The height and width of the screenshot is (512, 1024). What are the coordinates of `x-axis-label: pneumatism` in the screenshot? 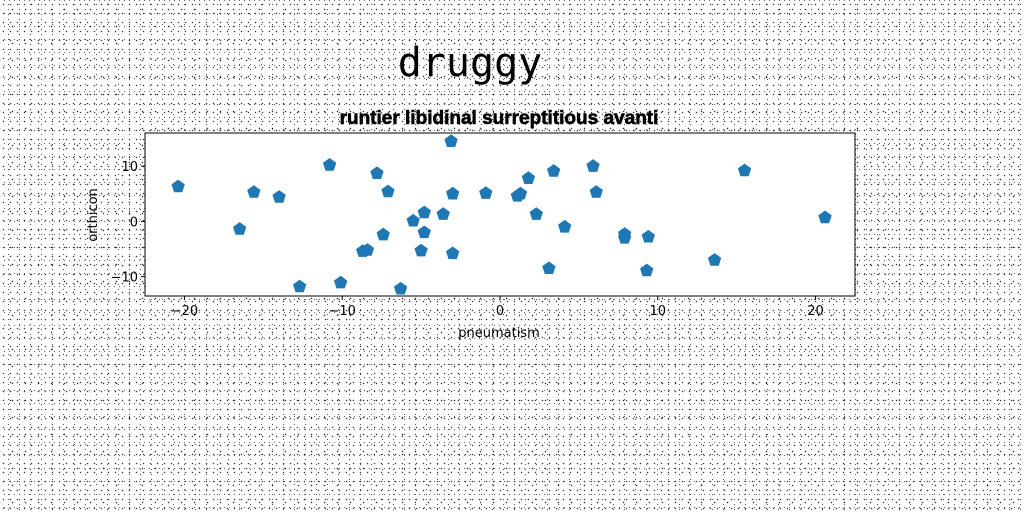 It's located at (499, 333).